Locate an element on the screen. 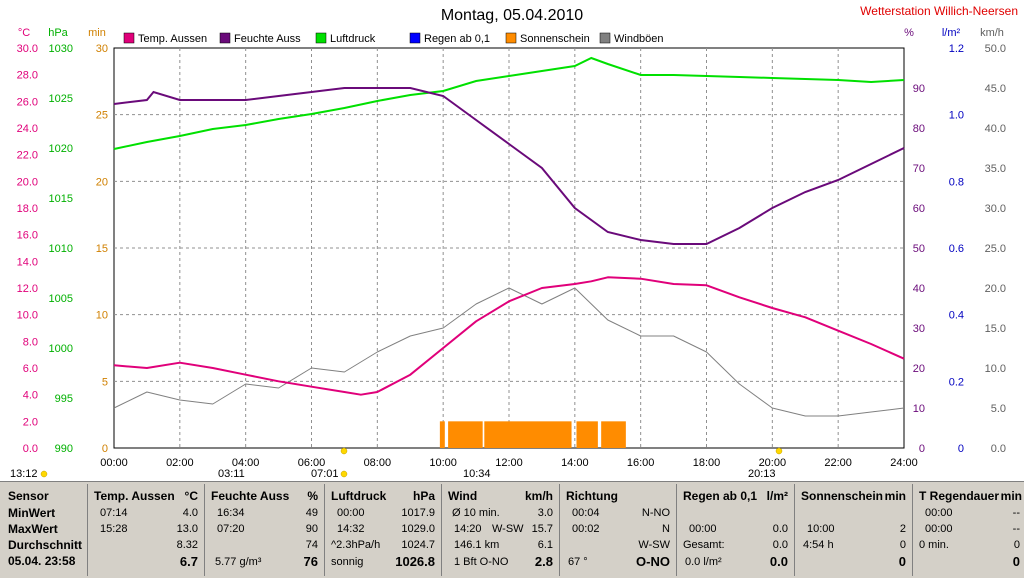 This screenshot has height=578, width=1024. wind-header: Wind is located at coordinates (463, 496).